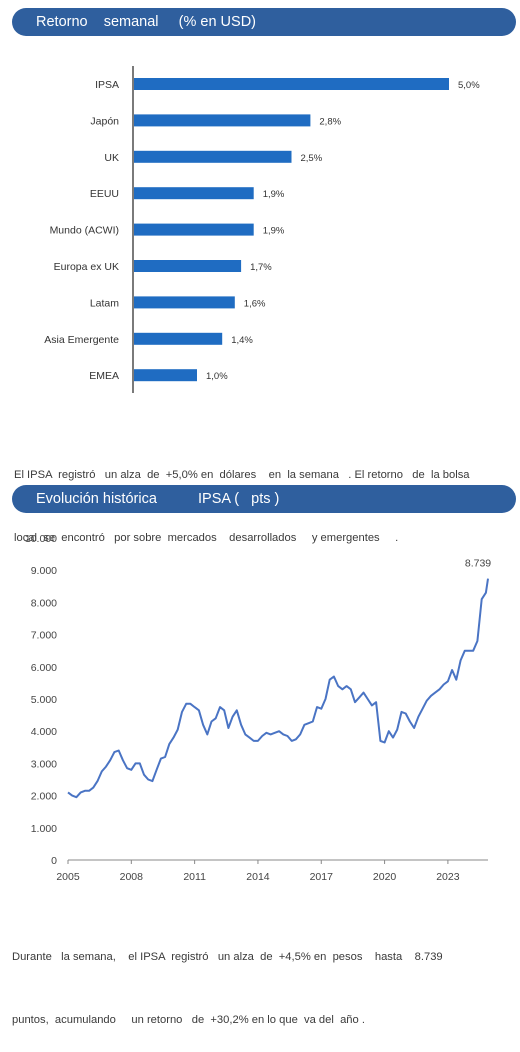 This screenshot has height=1052, width=520. Describe the element at coordinates (68, 877) in the screenshot. I see `x-tick-label: 2005` at that location.